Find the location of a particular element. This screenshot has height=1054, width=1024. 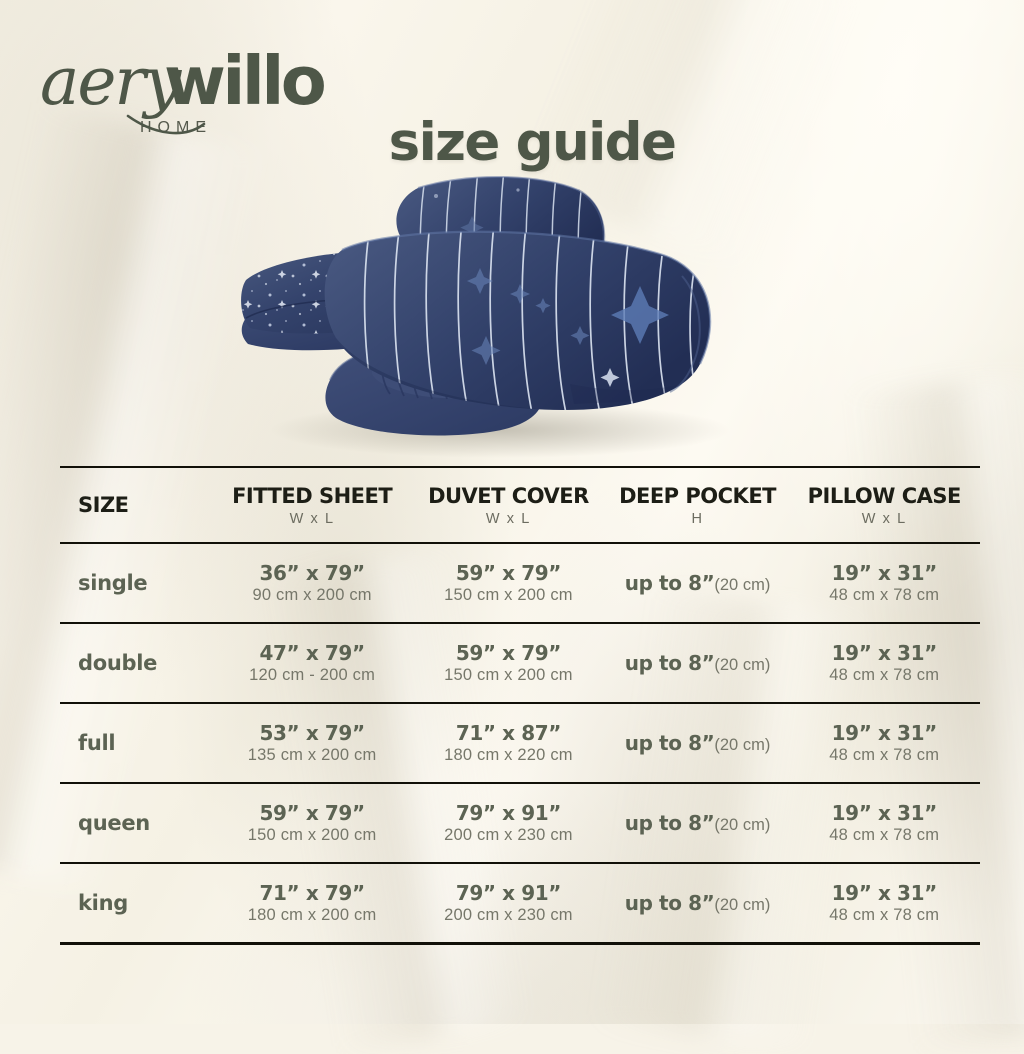

logo-bold-word: willo is located at coordinates (244, 81).